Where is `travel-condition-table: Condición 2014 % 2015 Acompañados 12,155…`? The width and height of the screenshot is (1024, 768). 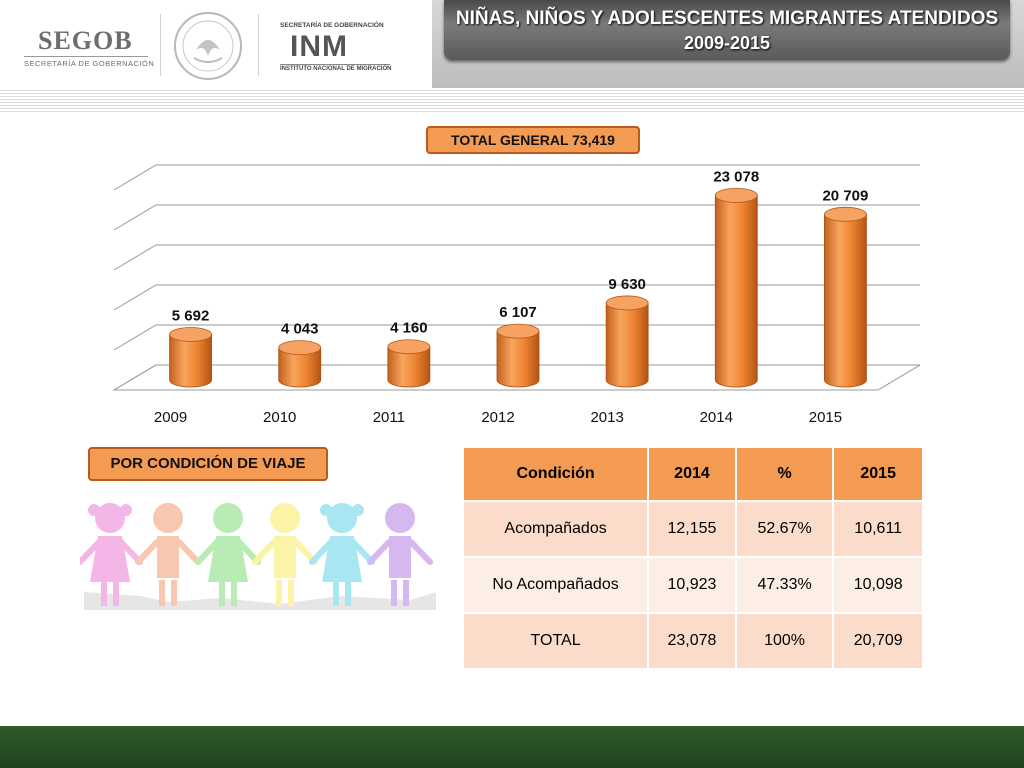 travel-condition-table: Condición 2014 % 2015 Acompañados 12,155… is located at coordinates (693, 558).